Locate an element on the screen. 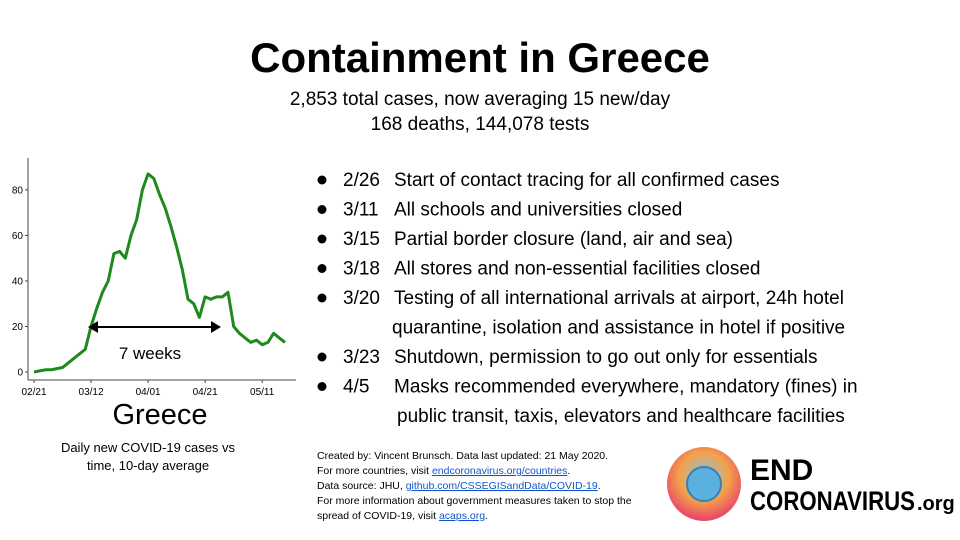  footer-link: acaps.org is located at coordinates (462, 516).